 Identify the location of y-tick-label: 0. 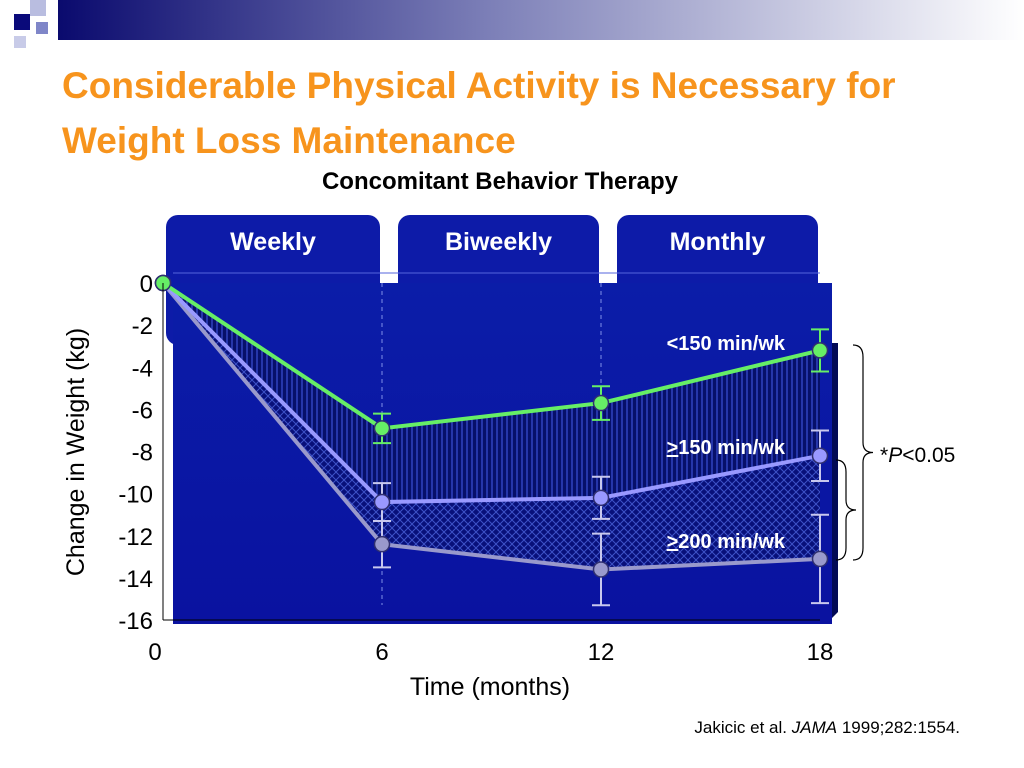
(146, 284).